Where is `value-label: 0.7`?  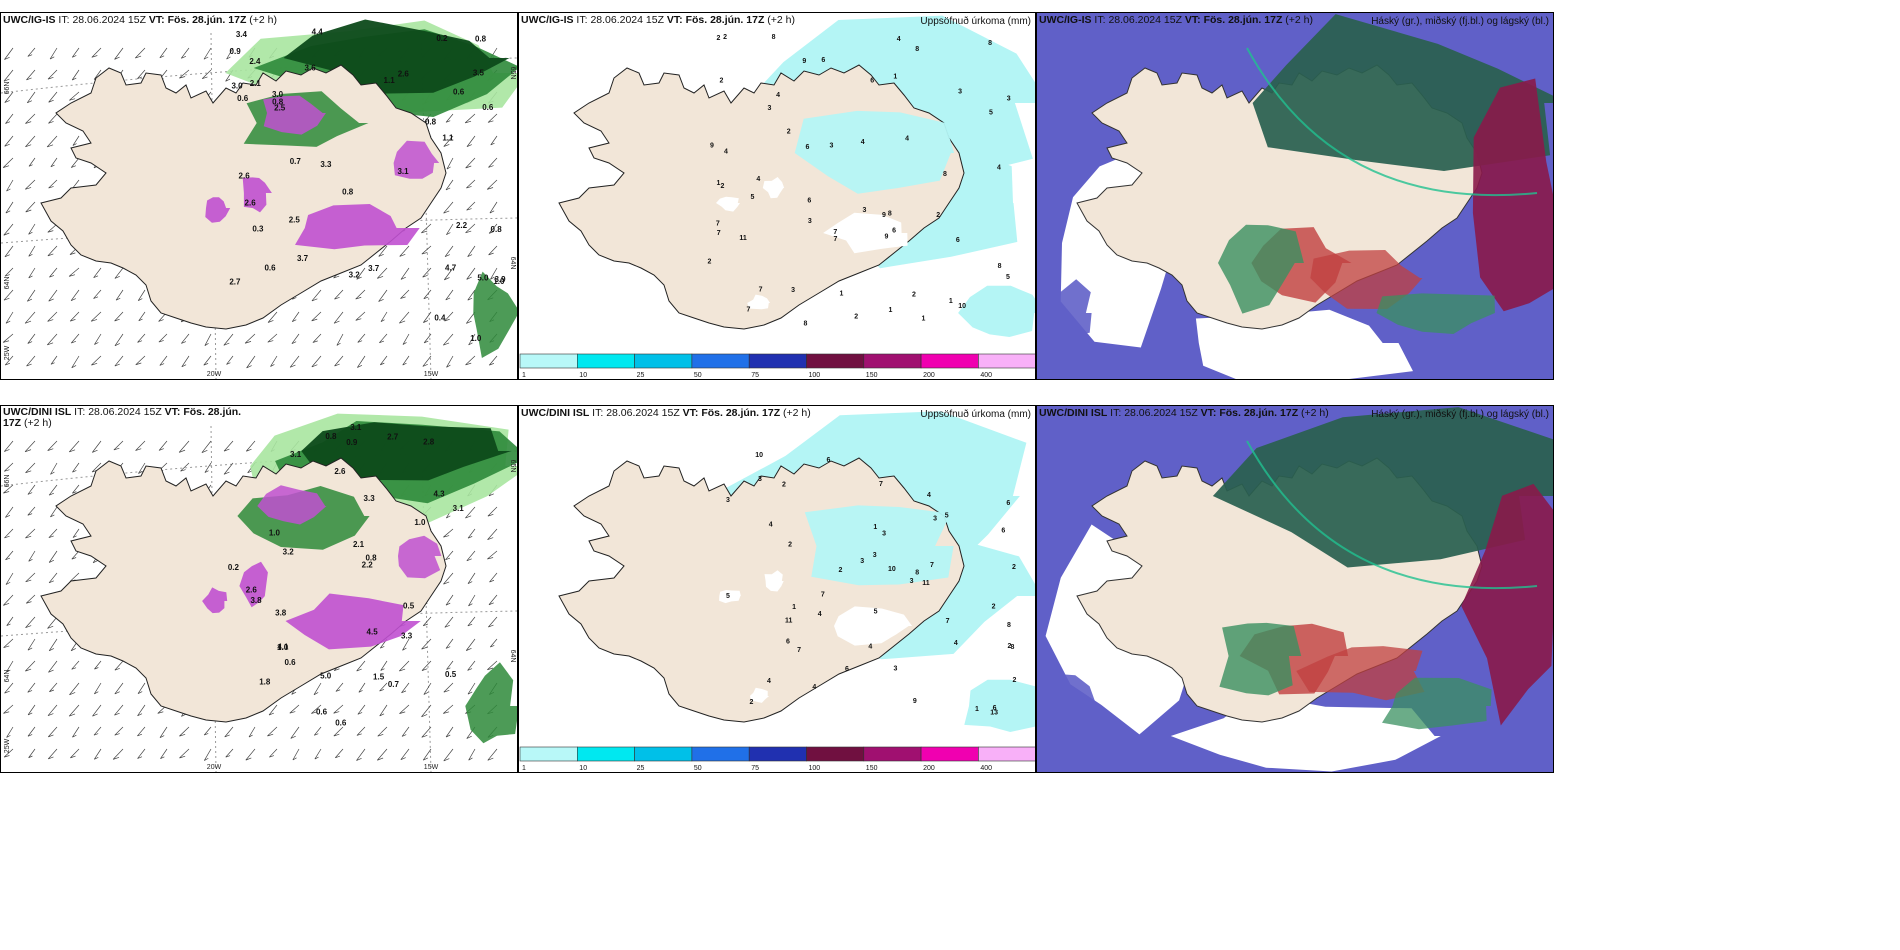 value-label: 0.7 is located at coordinates (394, 684).